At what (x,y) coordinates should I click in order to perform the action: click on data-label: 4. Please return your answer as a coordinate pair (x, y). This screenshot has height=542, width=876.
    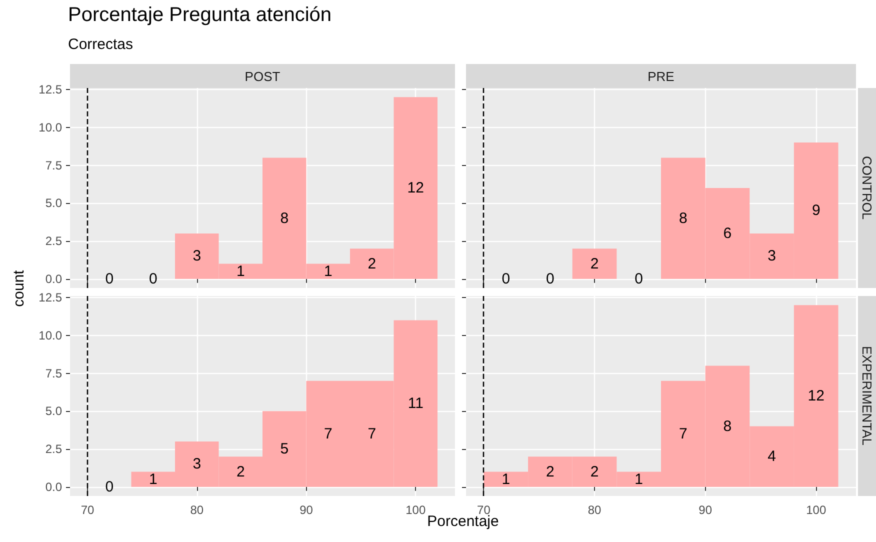
    Looking at the image, I should click on (772, 457).